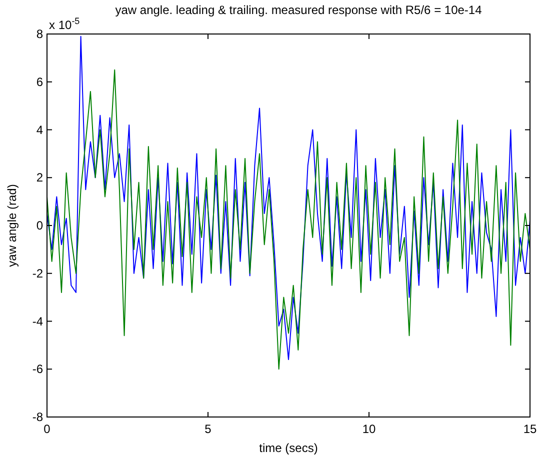  Describe the element at coordinates (298, 10) in the screenshot. I see `chart-title: yaw angle. leading & trailing. measured response with R5/6 = 10e-14` at that location.